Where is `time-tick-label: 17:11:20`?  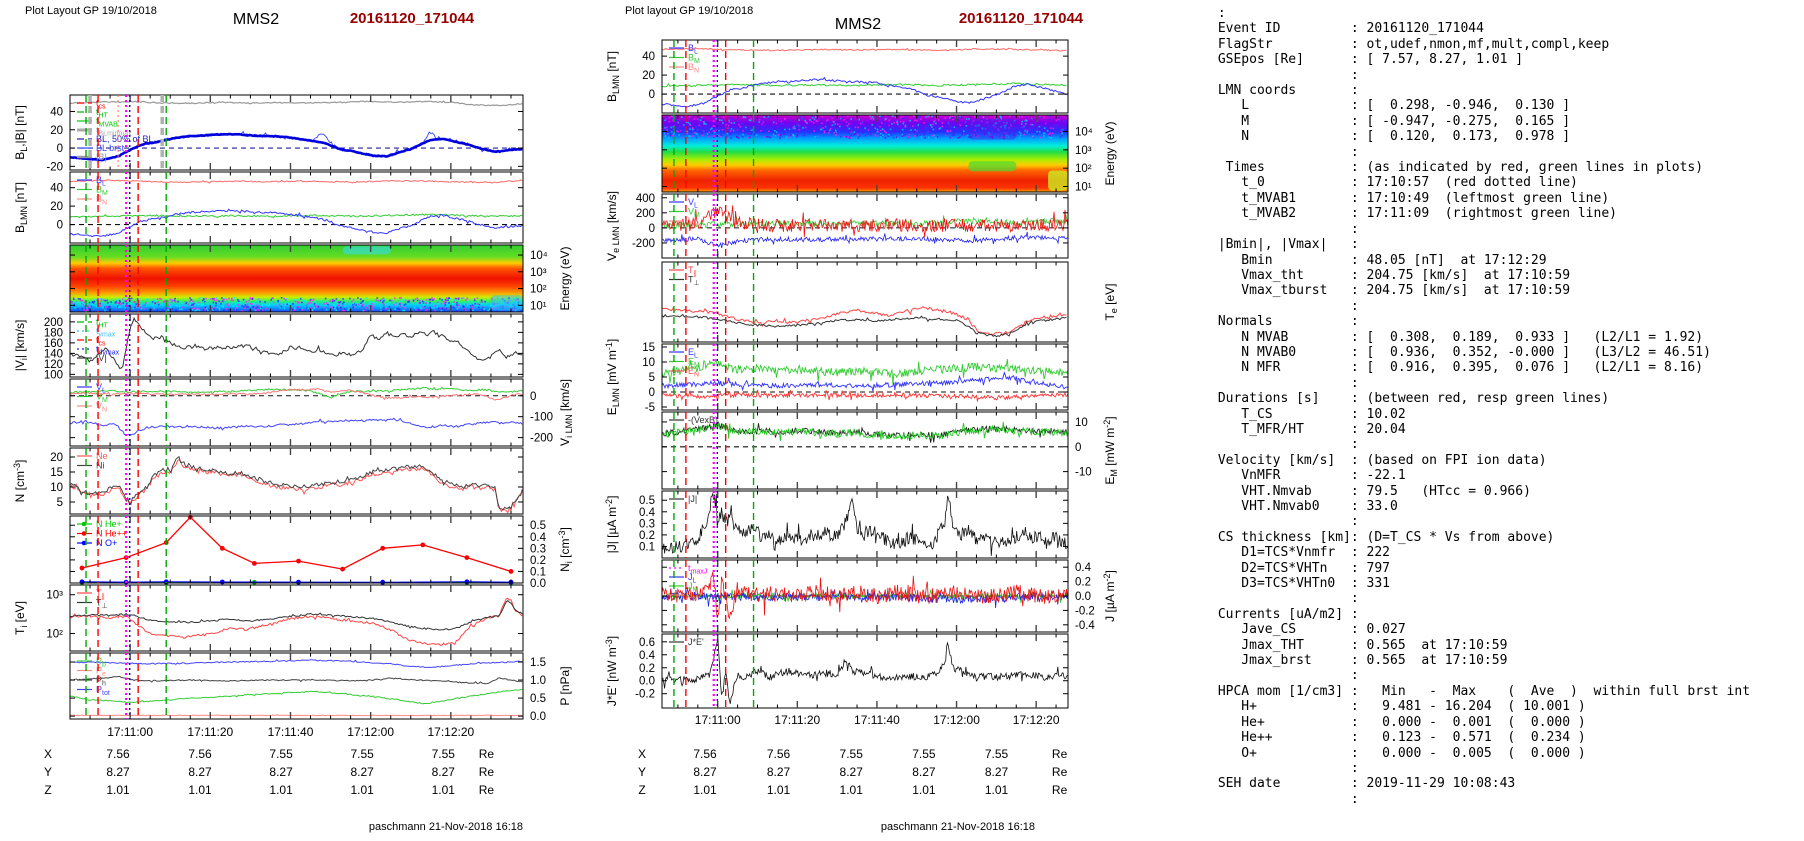
time-tick-label: 17:11:20 is located at coordinates (797, 720).